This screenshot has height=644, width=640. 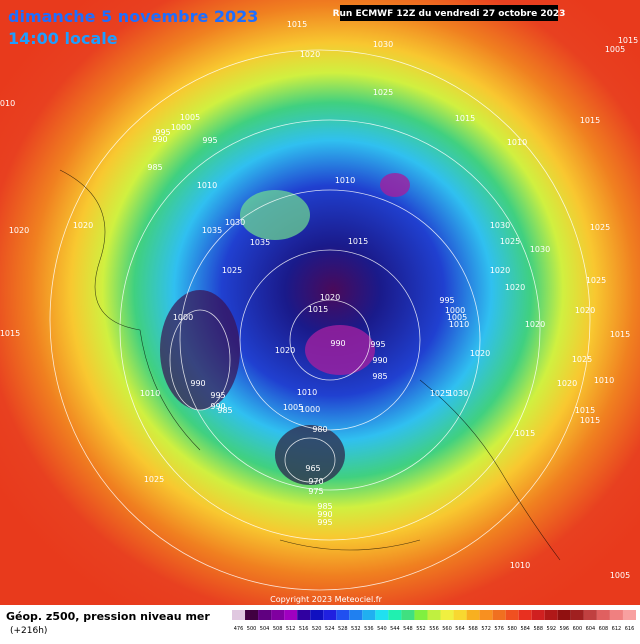 I want to click on colorbar-label: 604, so click(x=591, y=629).